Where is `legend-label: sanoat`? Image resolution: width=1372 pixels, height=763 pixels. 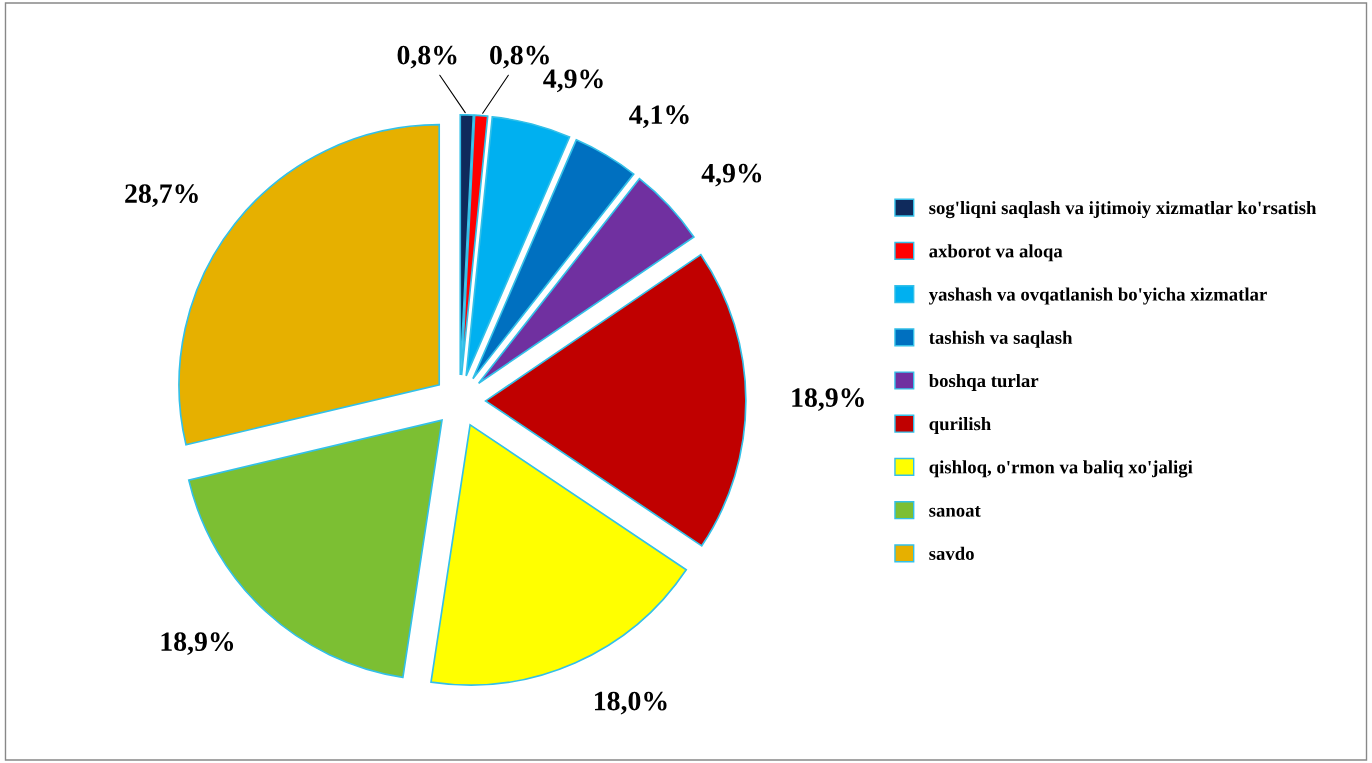
legend-label: sanoat is located at coordinates (955, 511).